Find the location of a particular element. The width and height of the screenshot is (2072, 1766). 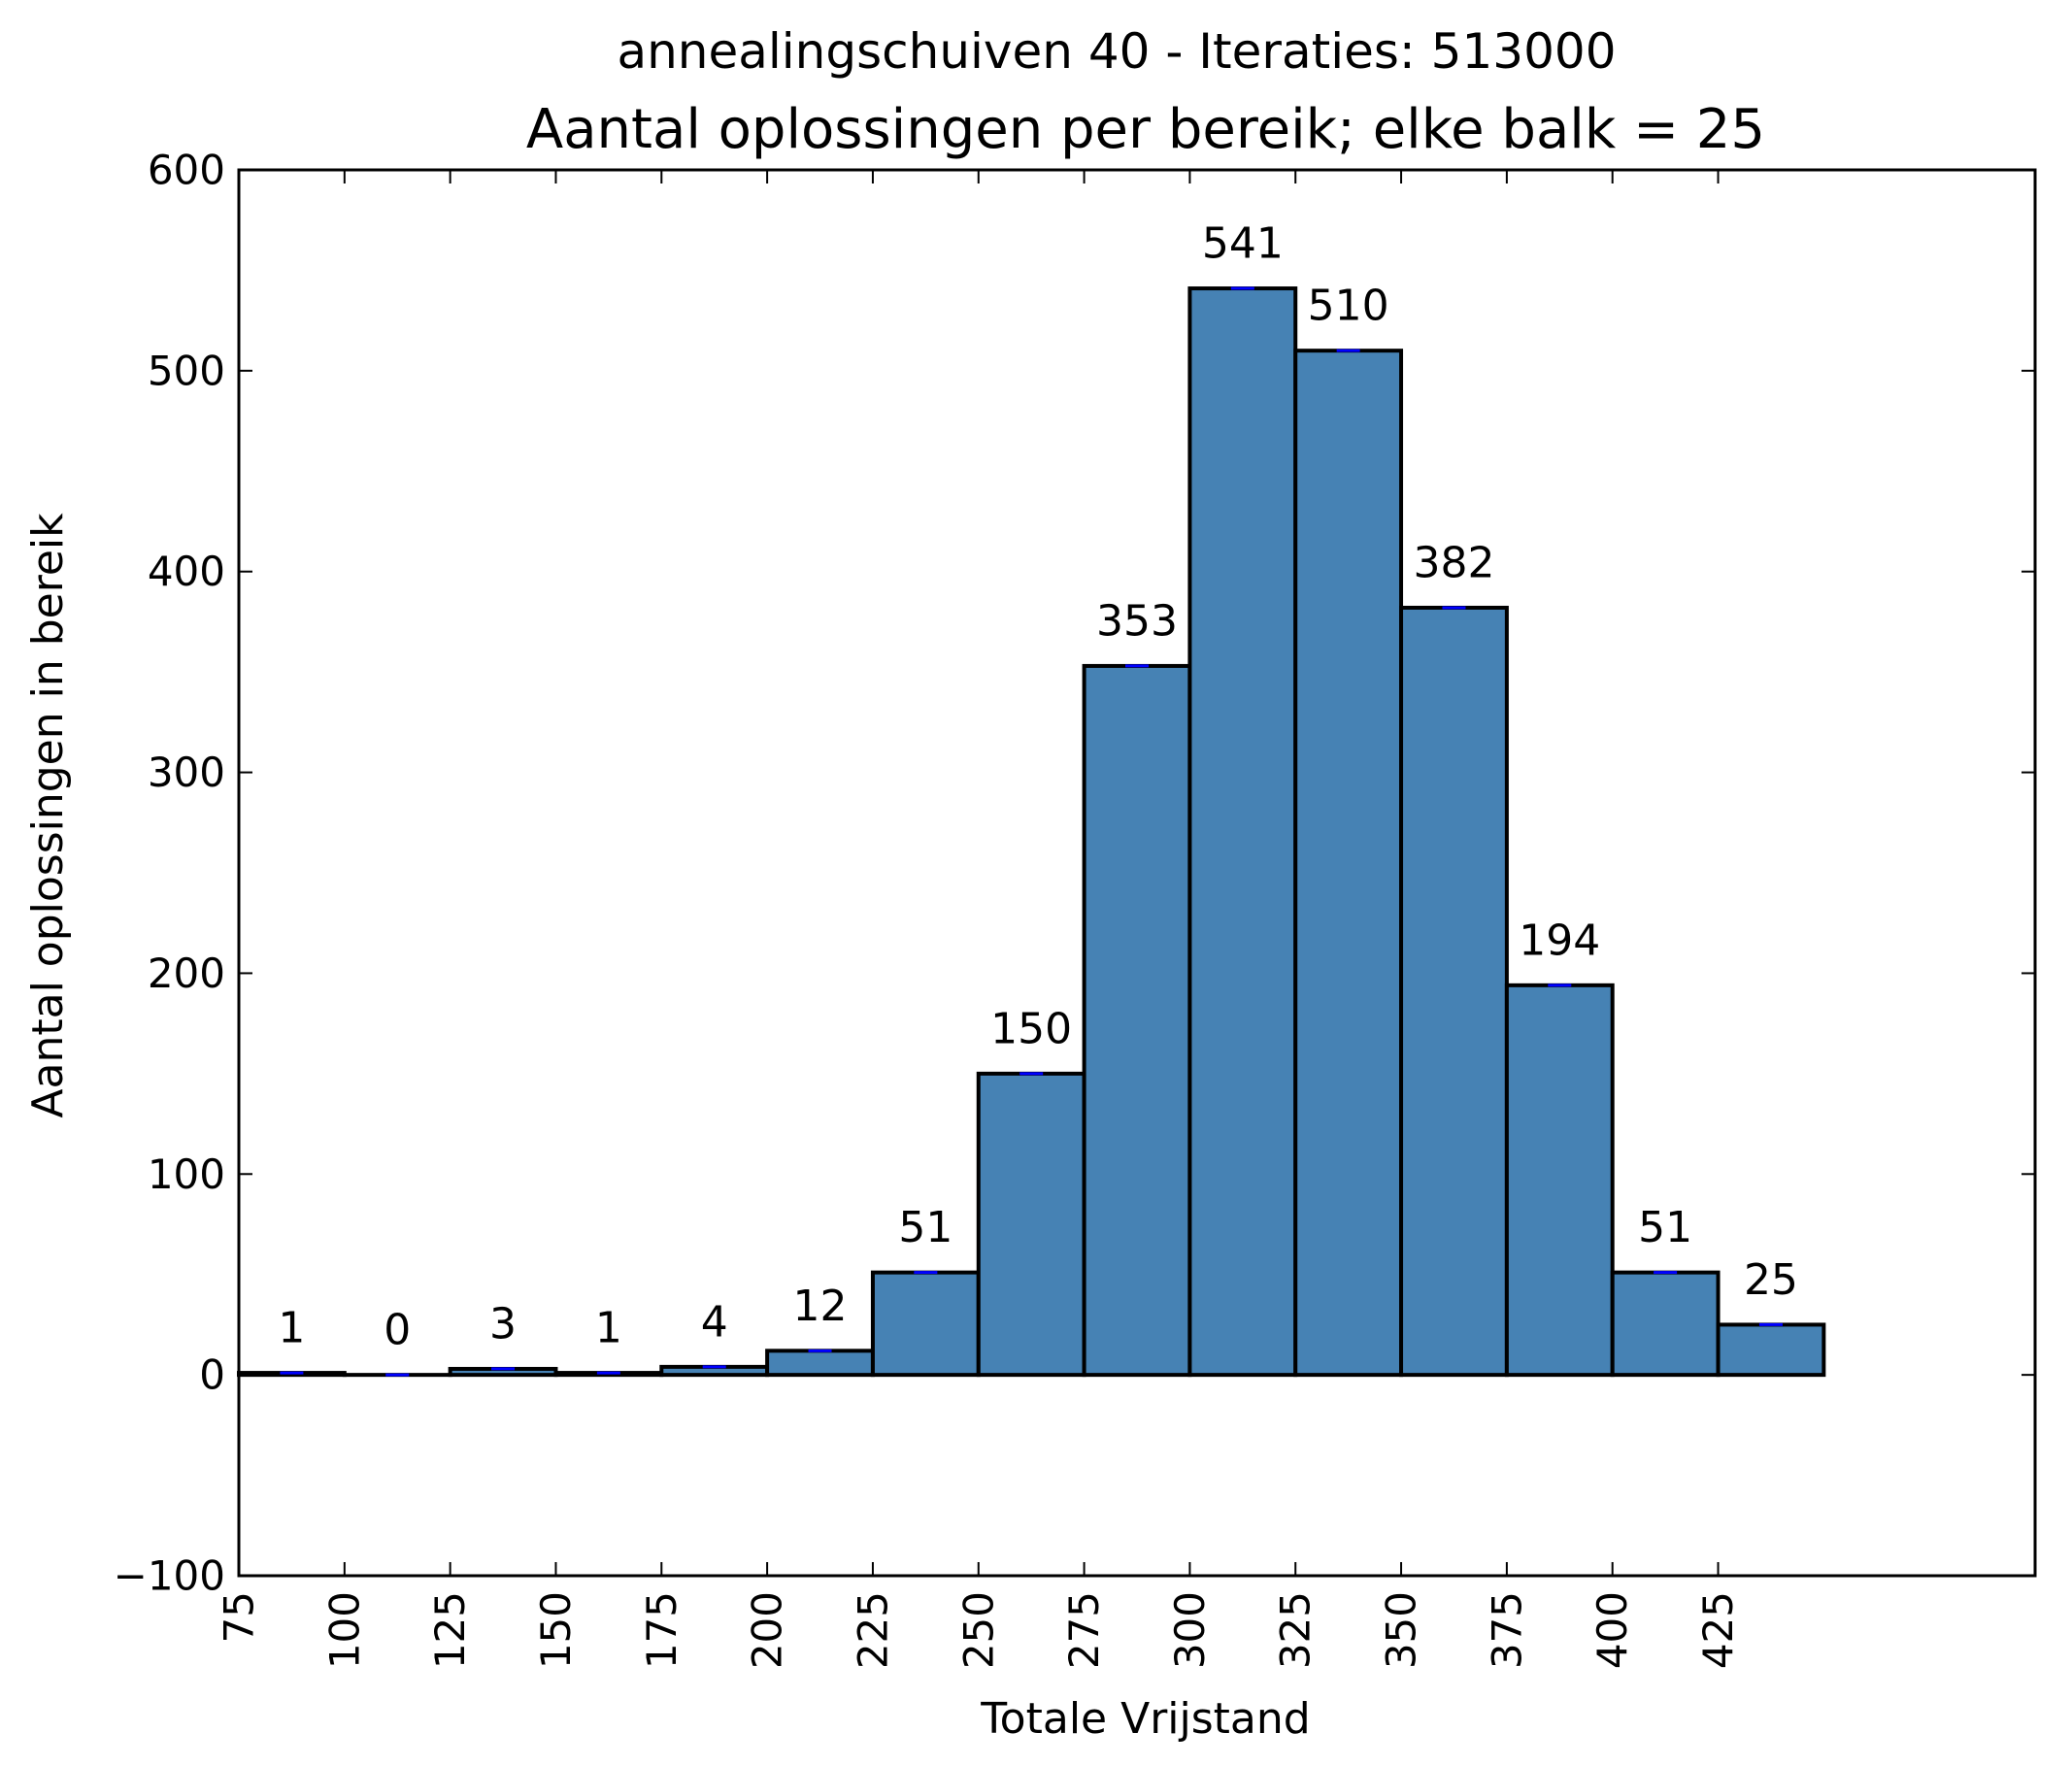

x-tick-label: 325 is located at coordinates (1296, 1630).